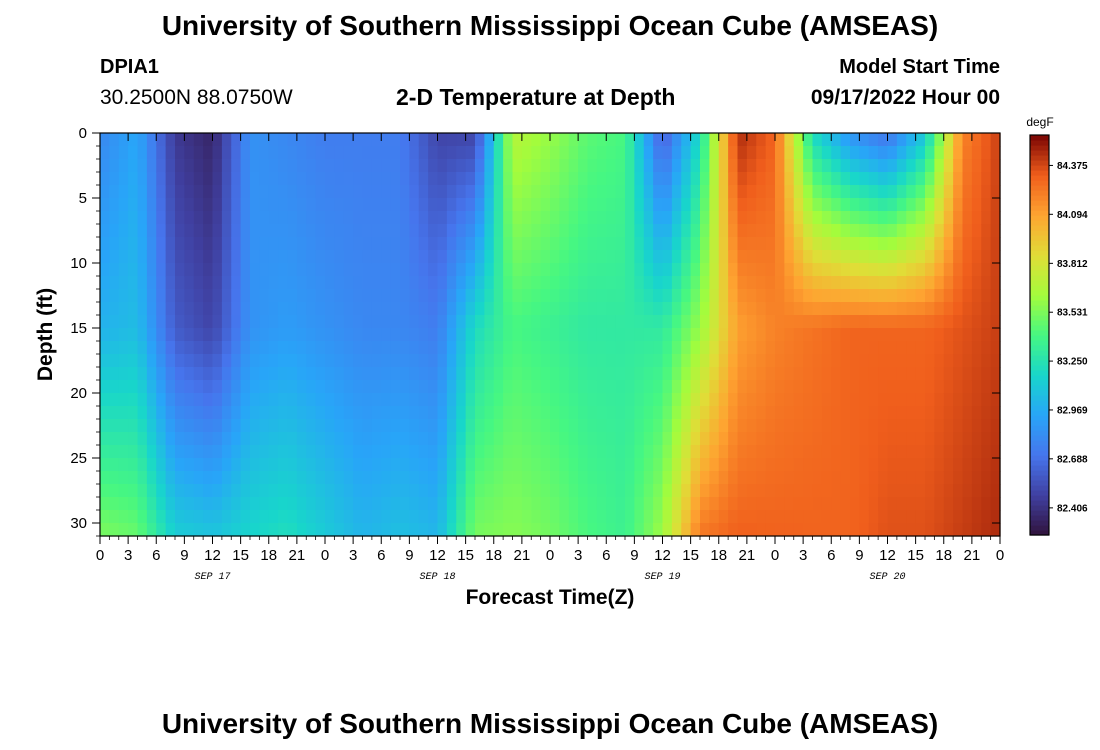 Image resolution: width=1100 pixels, height=750 pixels. Describe the element at coordinates (297, 555) in the screenshot. I see `x-tick-label: 21` at that location.